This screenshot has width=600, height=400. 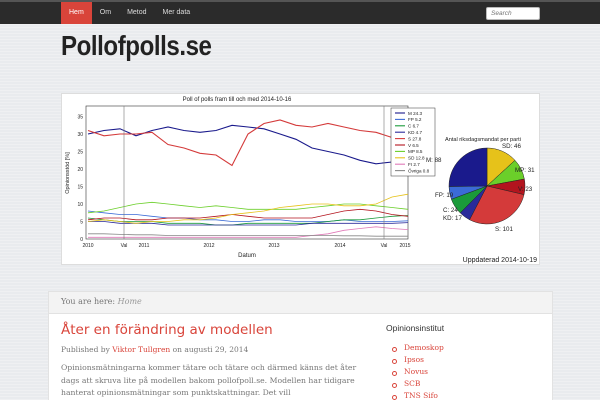 I want to click on sidebar-item-novus: Novus, so click(x=418, y=372).